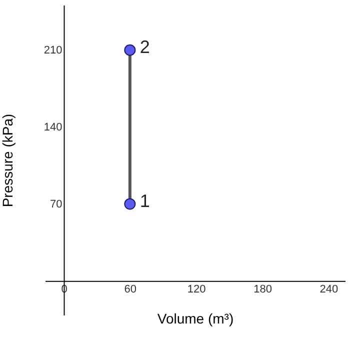  I want to click on x-tick-label: 240, so click(329, 289).